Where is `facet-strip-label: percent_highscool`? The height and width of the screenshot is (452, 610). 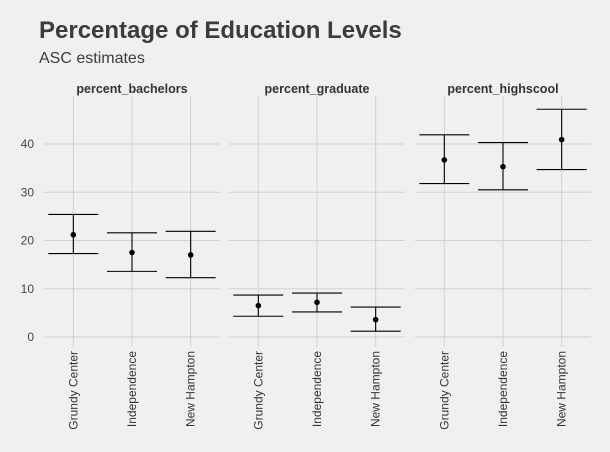 facet-strip-label: percent_highscool is located at coordinates (502, 89).